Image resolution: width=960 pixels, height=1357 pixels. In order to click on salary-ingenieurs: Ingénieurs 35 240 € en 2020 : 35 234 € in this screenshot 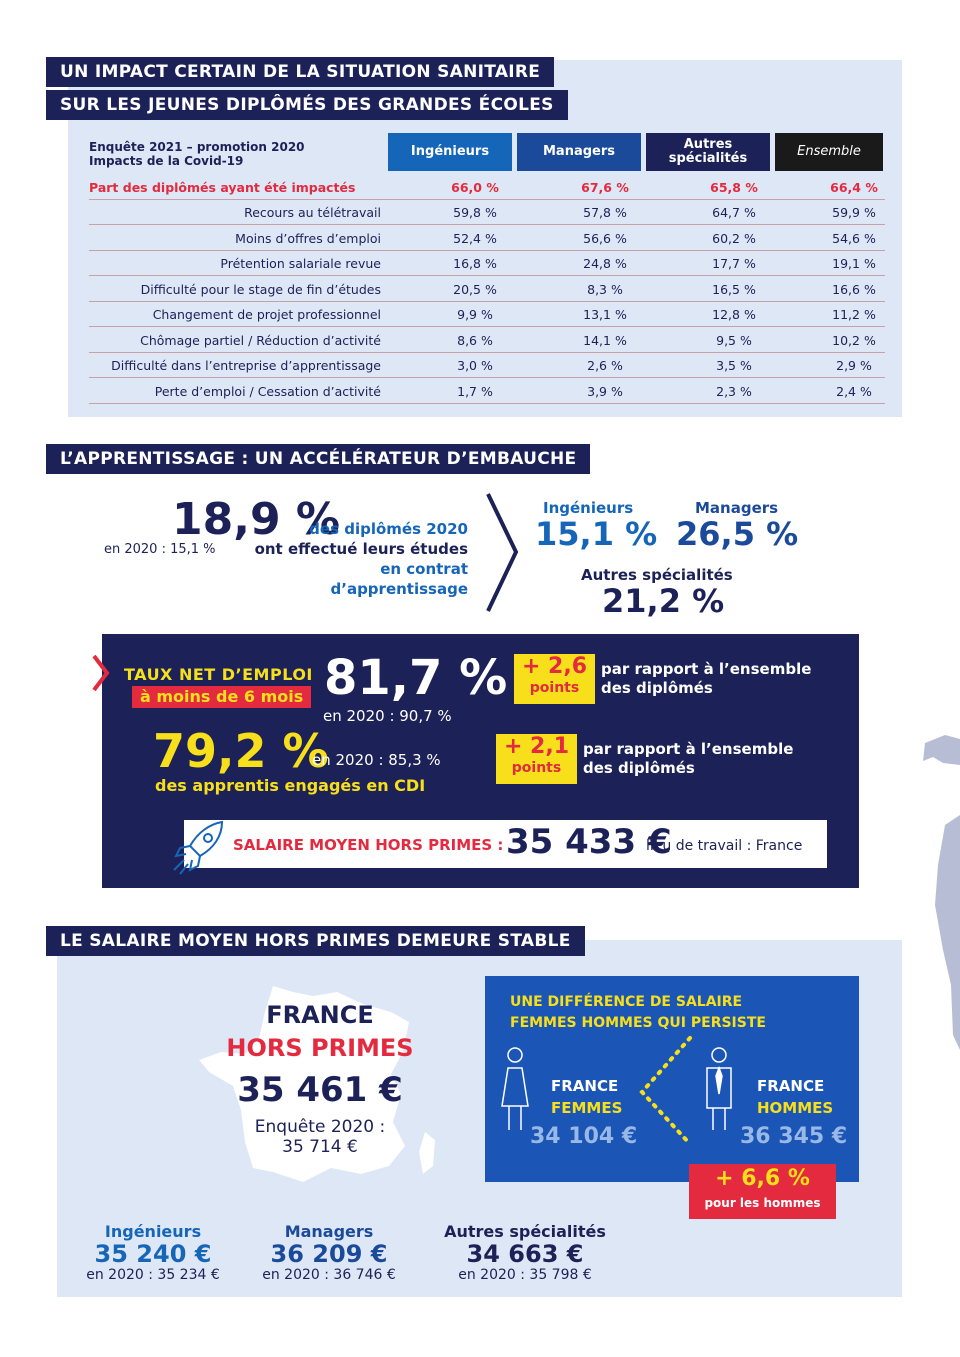, I will do `click(153, 1252)`.